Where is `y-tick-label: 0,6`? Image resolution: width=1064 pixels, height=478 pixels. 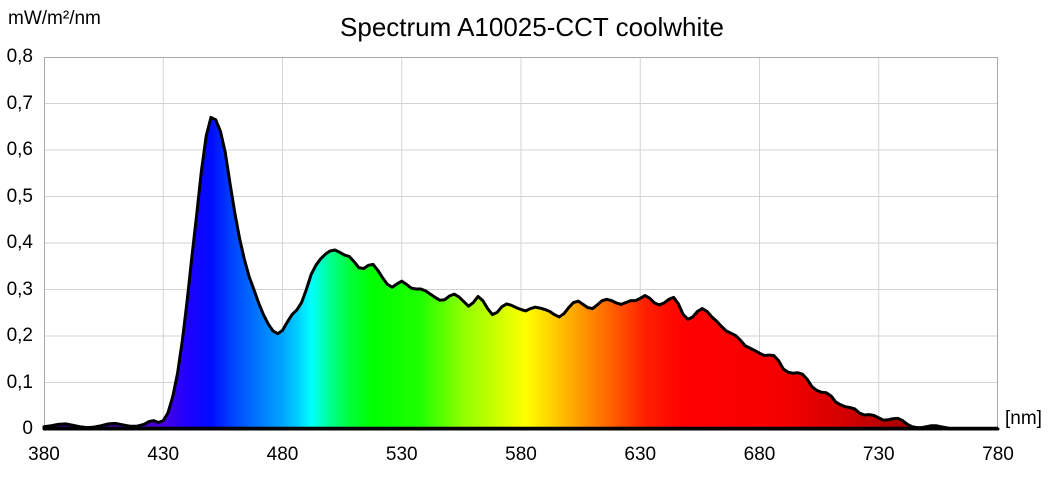
y-tick-label: 0,6 is located at coordinates (19, 149).